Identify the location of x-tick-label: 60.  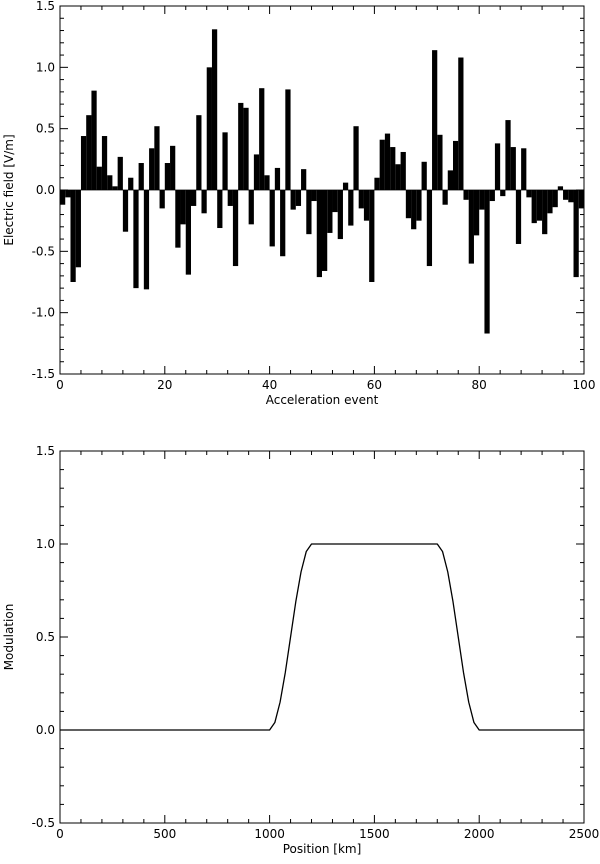
(374, 385).